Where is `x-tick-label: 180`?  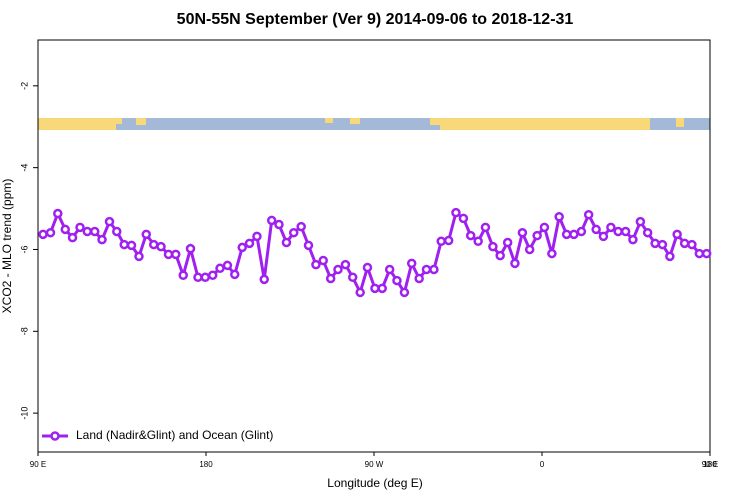
x-tick-label: 180 is located at coordinates (206, 464).